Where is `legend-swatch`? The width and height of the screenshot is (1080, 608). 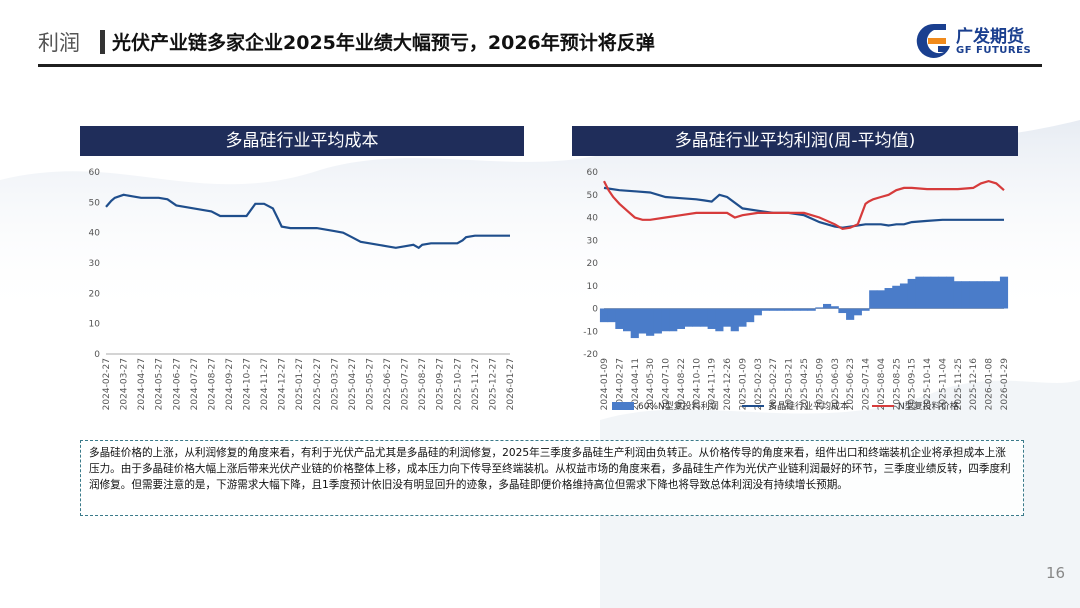 legend-swatch is located at coordinates (623, 406).